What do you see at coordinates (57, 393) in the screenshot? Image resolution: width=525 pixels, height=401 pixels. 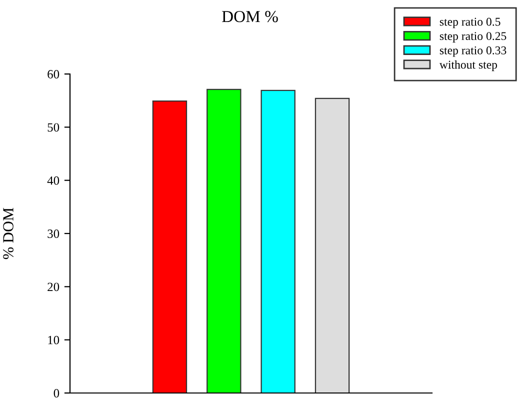 I see `y-tick-label: 0` at bounding box center [57, 393].